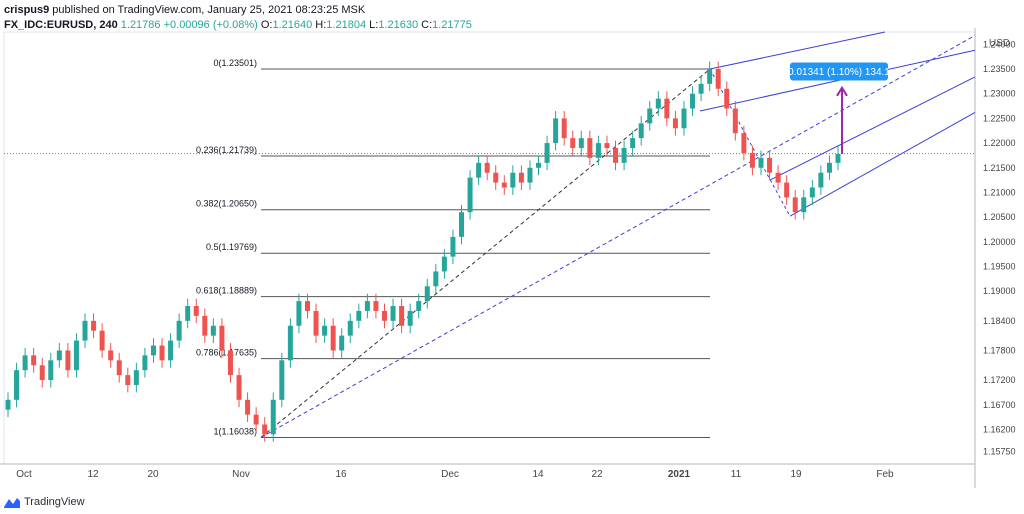 This screenshot has height=514, width=1024. What do you see at coordinates (999, 350) in the screenshot?
I see `y-tick-label: 1.17800` at bounding box center [999, 350].